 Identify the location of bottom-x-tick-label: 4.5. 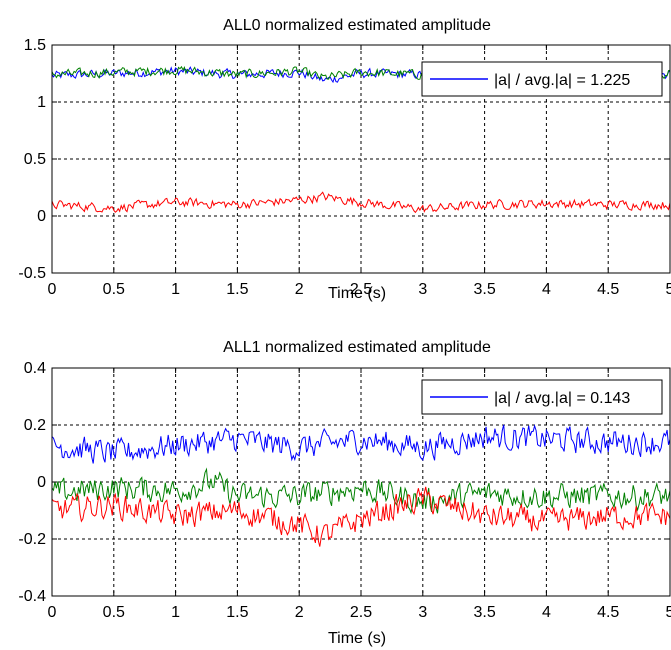
(608, 612).